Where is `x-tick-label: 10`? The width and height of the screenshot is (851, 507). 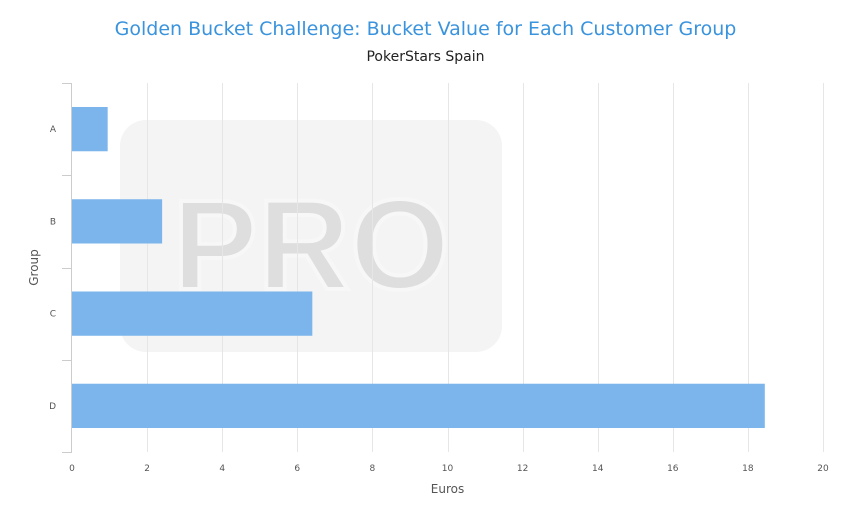 x-tick-label: 10 is located at coordinates (448, 469).